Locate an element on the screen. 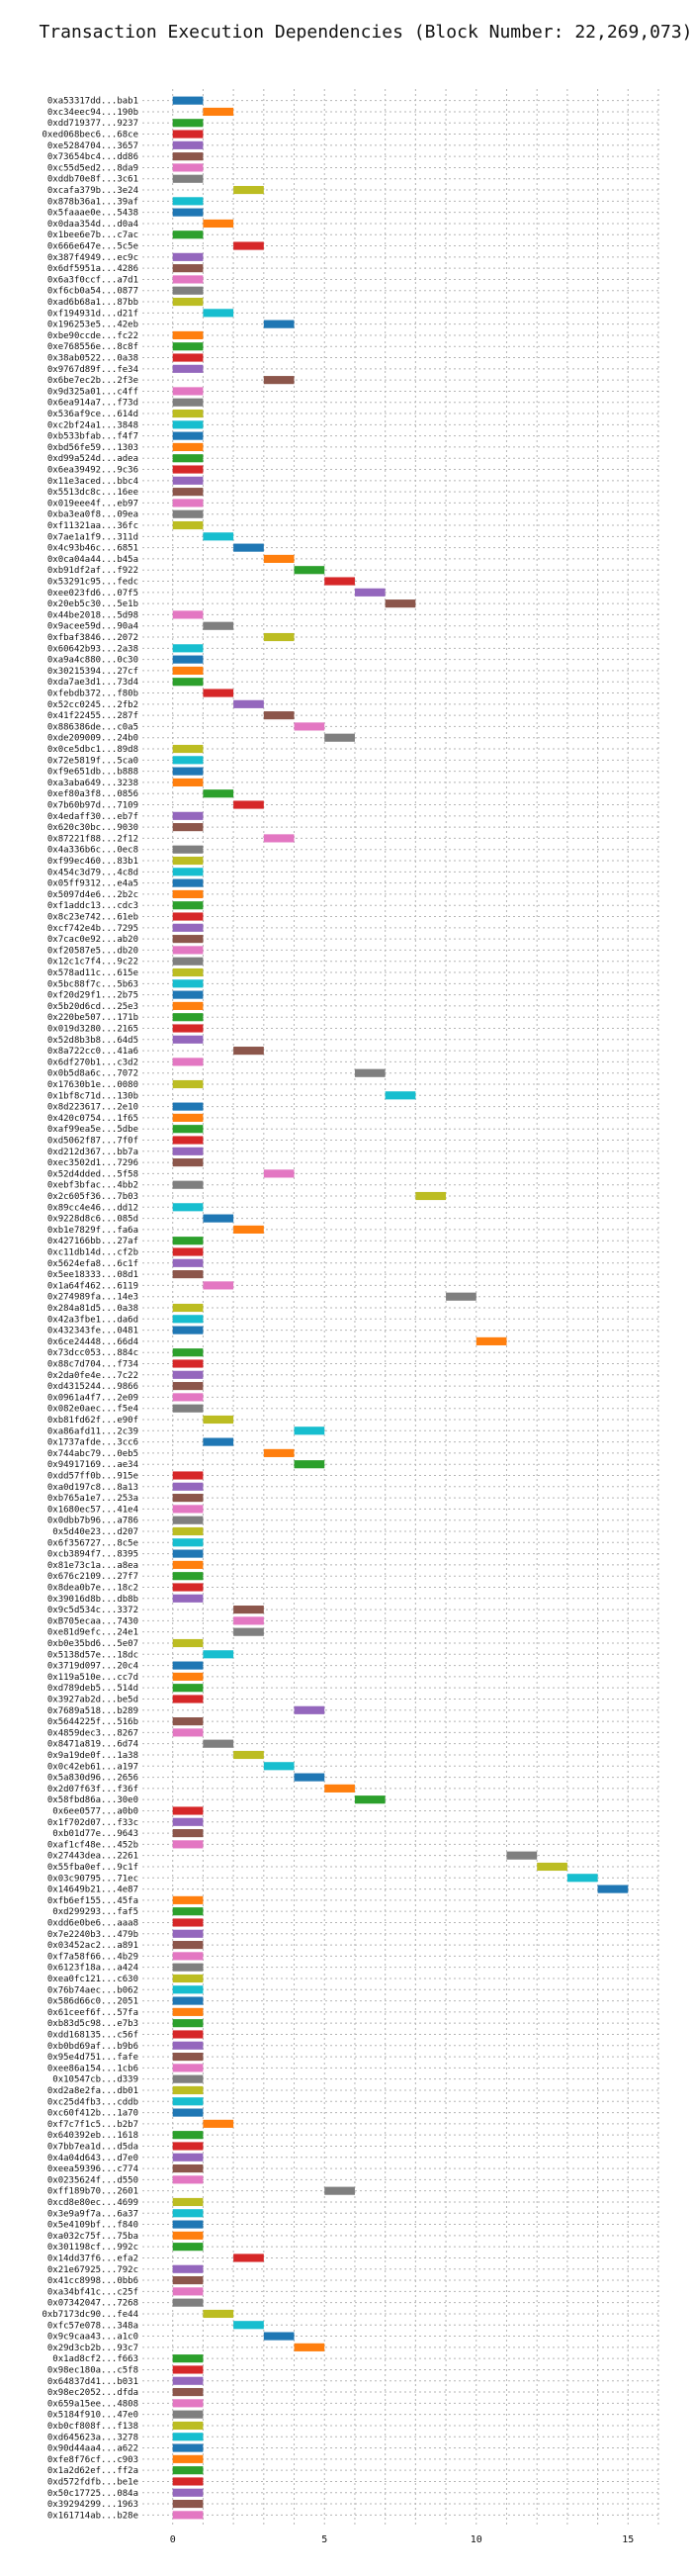 This screenshot has width=692, height=2576. y-tick-label: 0xb7173dc90...fe44 is located at coordinates (90, 2315).